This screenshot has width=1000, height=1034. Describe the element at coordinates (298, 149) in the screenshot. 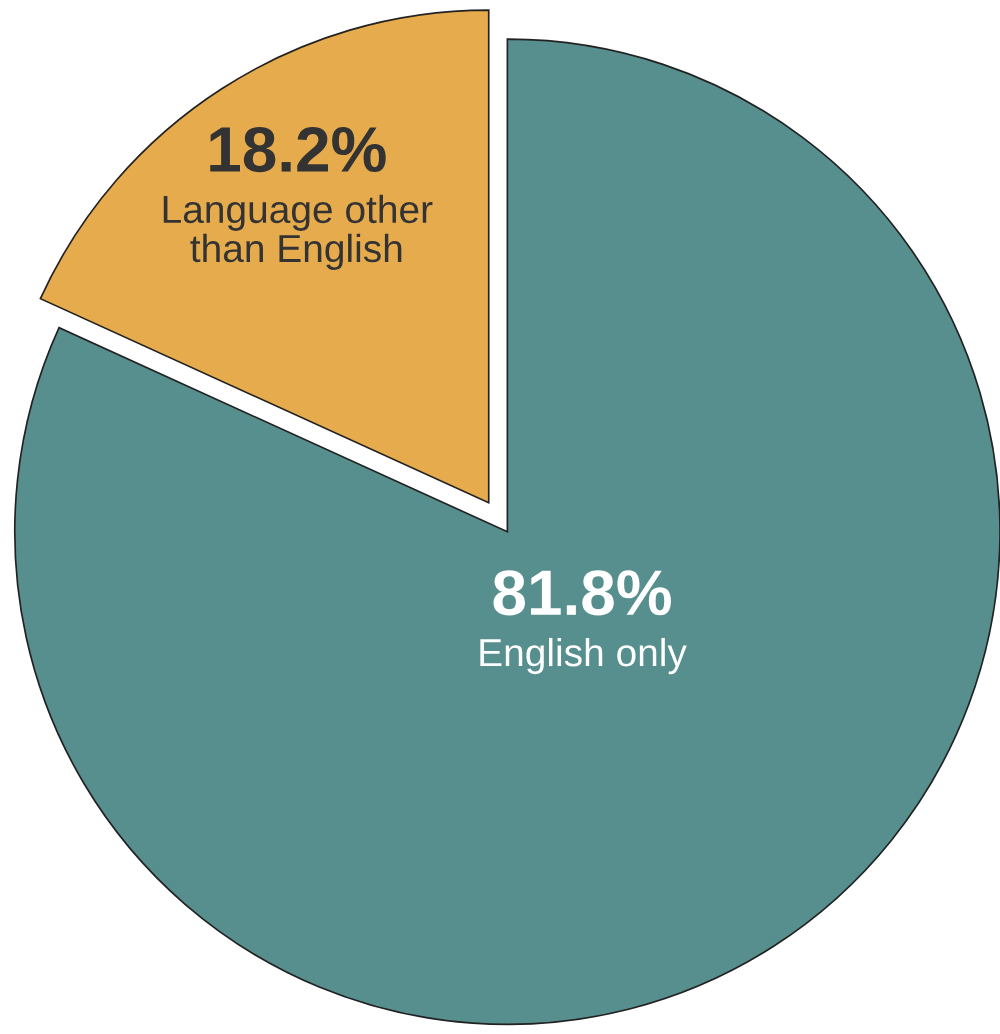

I see `data-label: 18.2%` at that location.